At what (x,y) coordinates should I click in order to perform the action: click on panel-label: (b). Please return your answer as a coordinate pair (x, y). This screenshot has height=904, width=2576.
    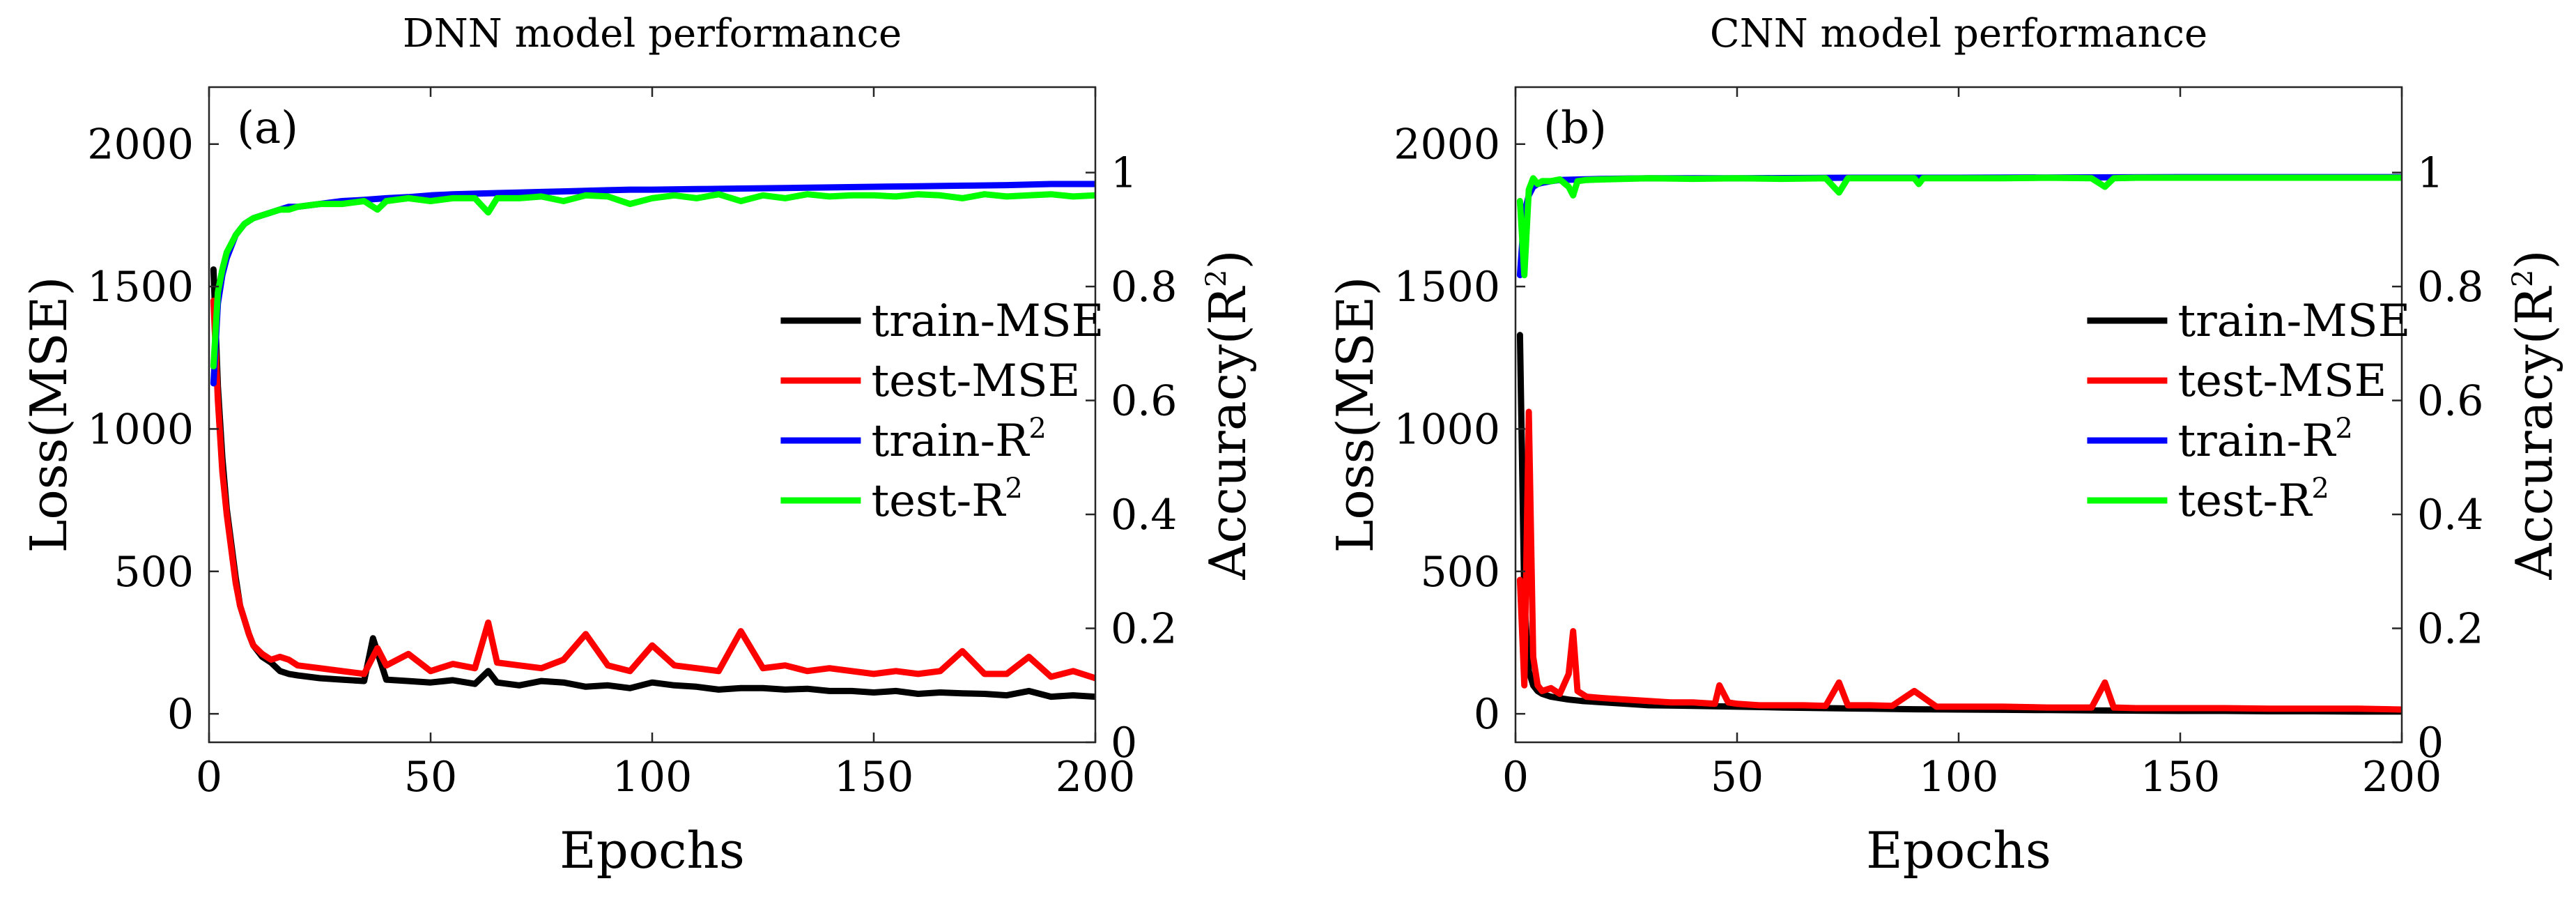
    Looking at the image, I should click on (1575, 128).